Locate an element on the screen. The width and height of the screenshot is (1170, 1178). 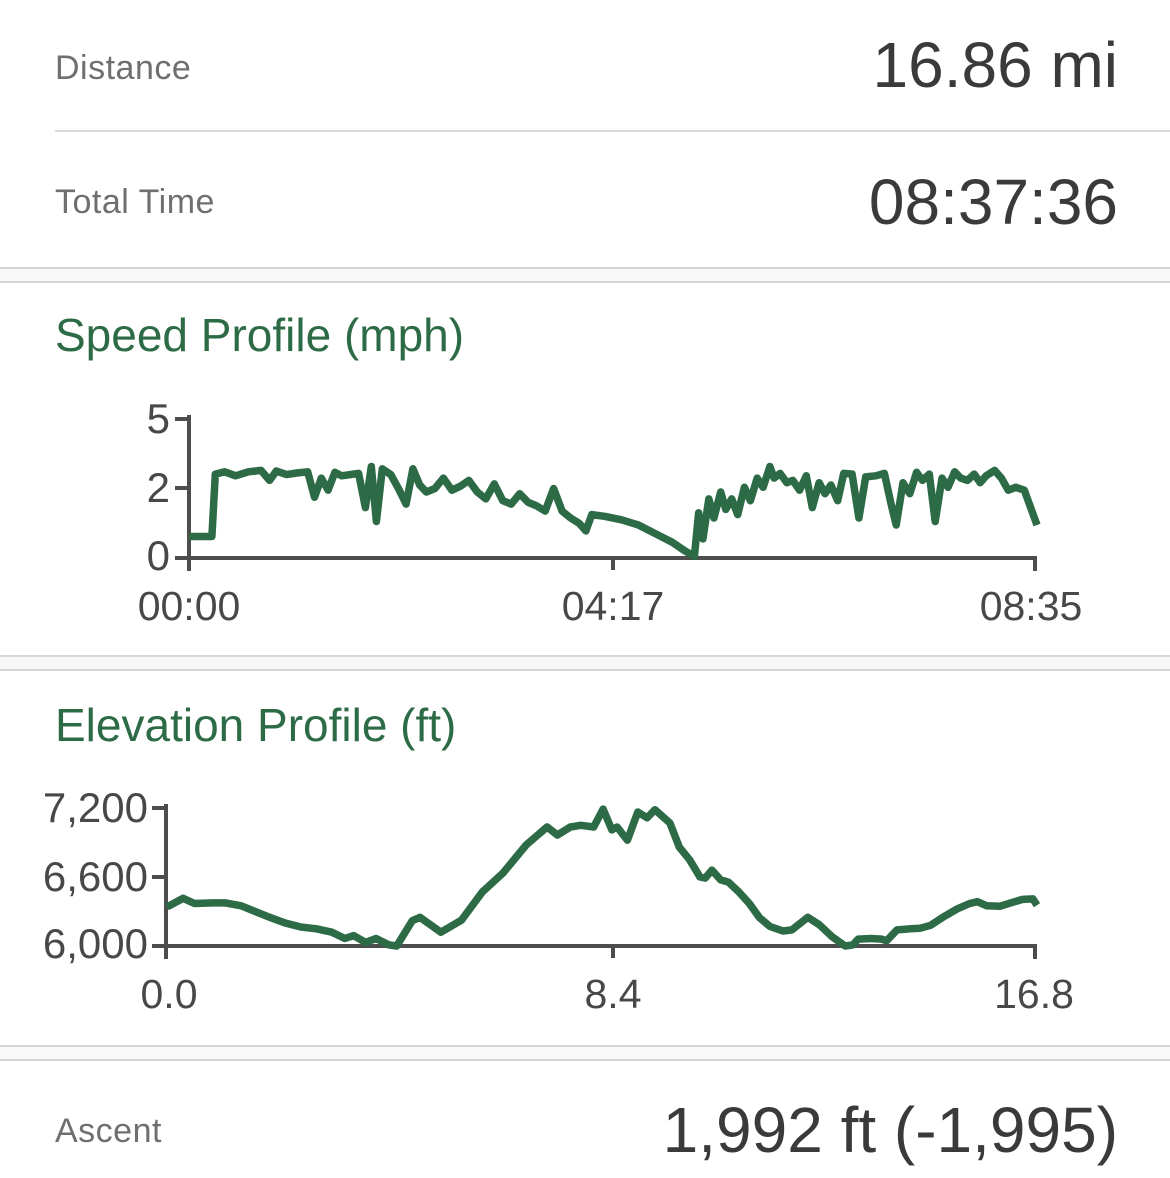
speed-chart-title: Speed Profile (mph) is located at coordinates (260, 335).